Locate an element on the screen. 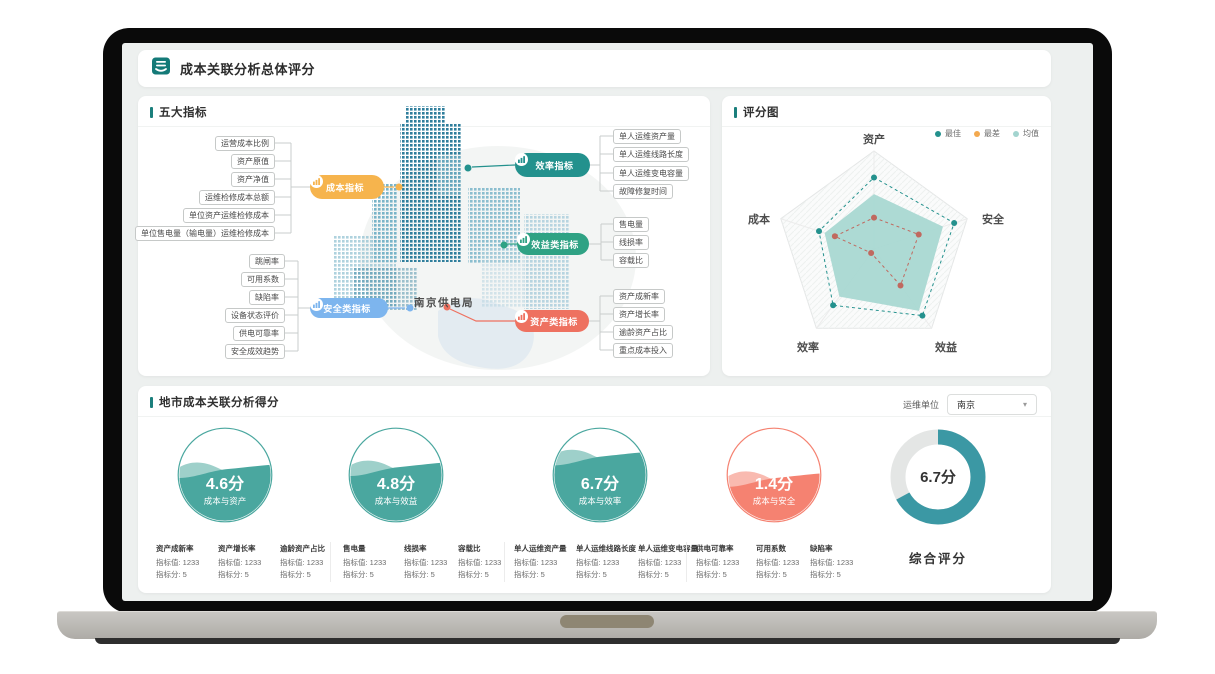 The image size is (1215, 674). page-title: 成本关联分析总体评分 is located at coordinates (248, 69).